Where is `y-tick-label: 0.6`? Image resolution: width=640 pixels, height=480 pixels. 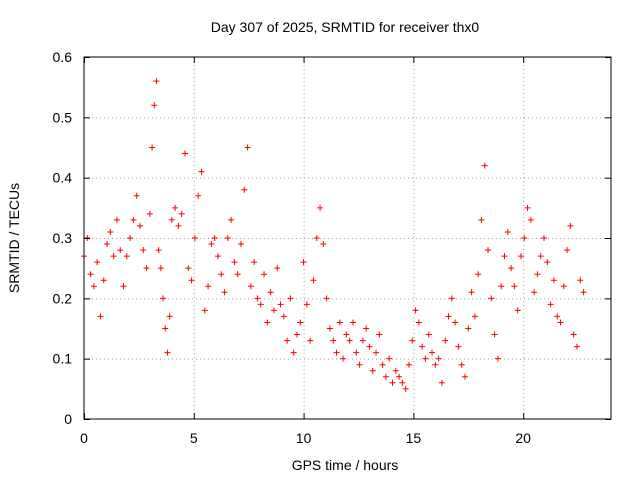 y-tick-label: 0.6 is located at coordinates (63, 57).